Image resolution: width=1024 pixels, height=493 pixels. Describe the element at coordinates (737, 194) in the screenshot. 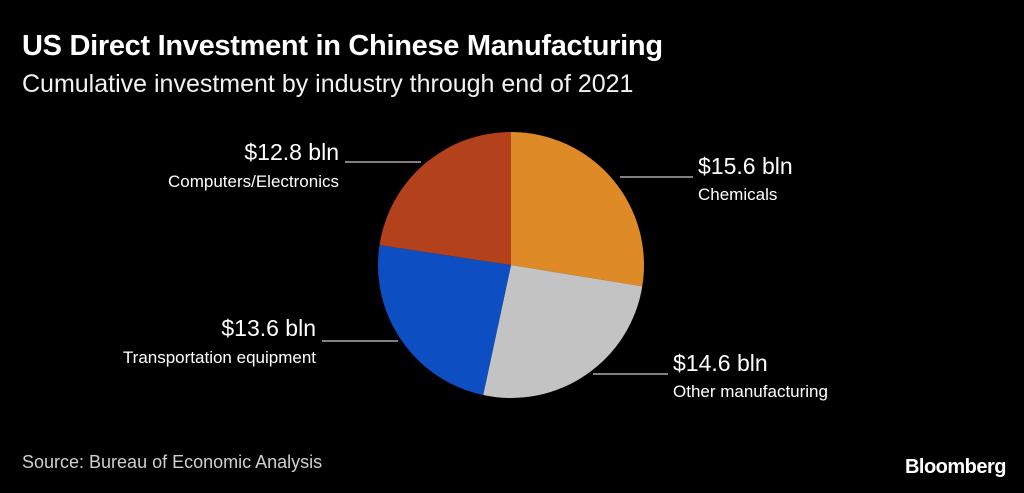

I see `slice-category-label: Chemicals` at that location.